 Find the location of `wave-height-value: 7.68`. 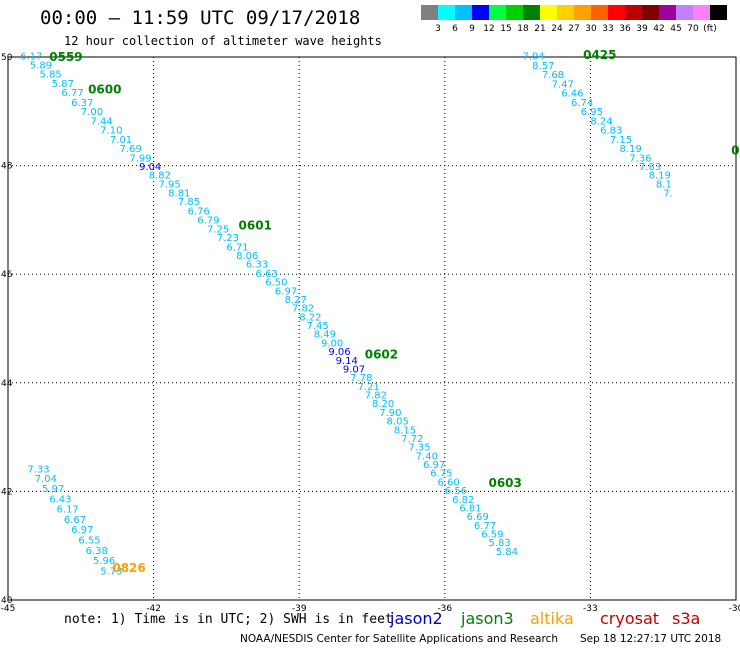

wave-height-value: 7.68 is located at coordinates (553, 75).